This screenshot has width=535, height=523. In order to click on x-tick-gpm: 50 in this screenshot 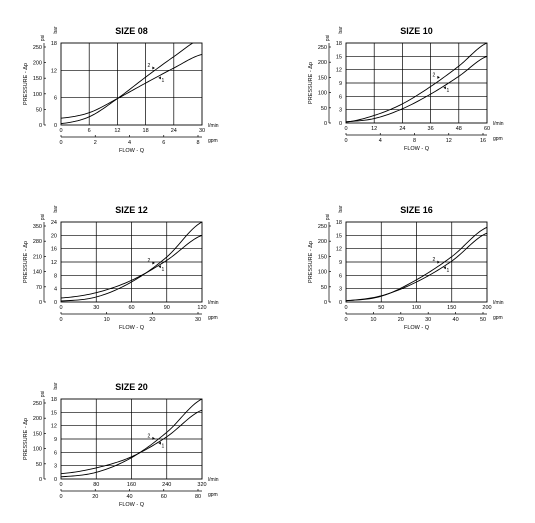, I will do `click(483, 320)`.